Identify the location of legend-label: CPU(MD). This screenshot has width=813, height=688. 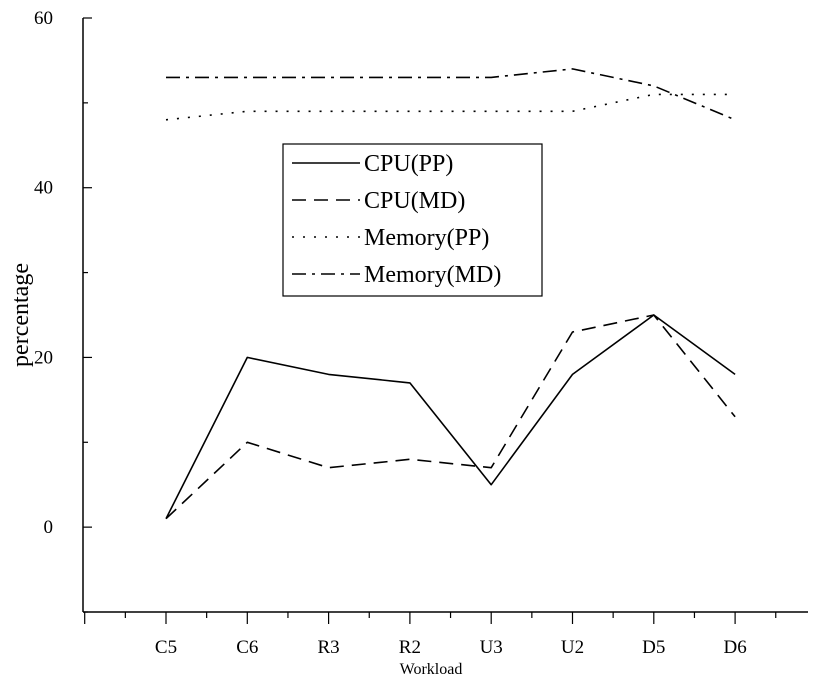
(414, 201).